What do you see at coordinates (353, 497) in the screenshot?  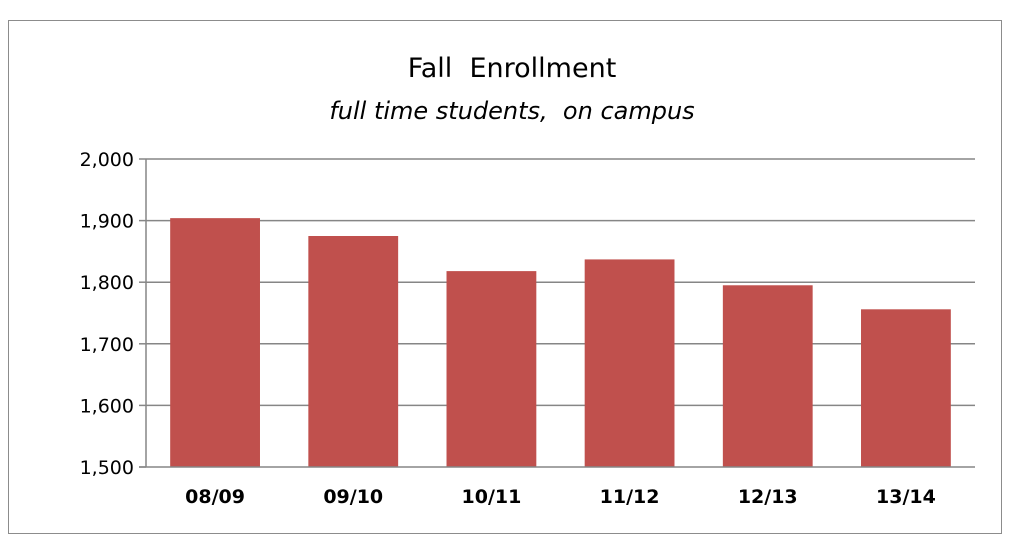 I see `x-category-label: 09/10` at bounding box center [353, 497].